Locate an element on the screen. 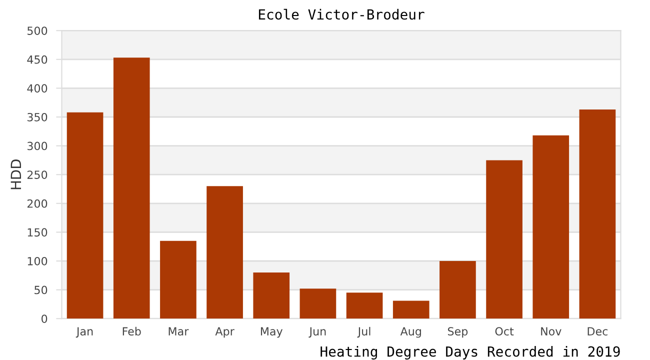 This screenshot has width=650, height=360. y-tick-label: 150 is located at coordinates (38, 232).